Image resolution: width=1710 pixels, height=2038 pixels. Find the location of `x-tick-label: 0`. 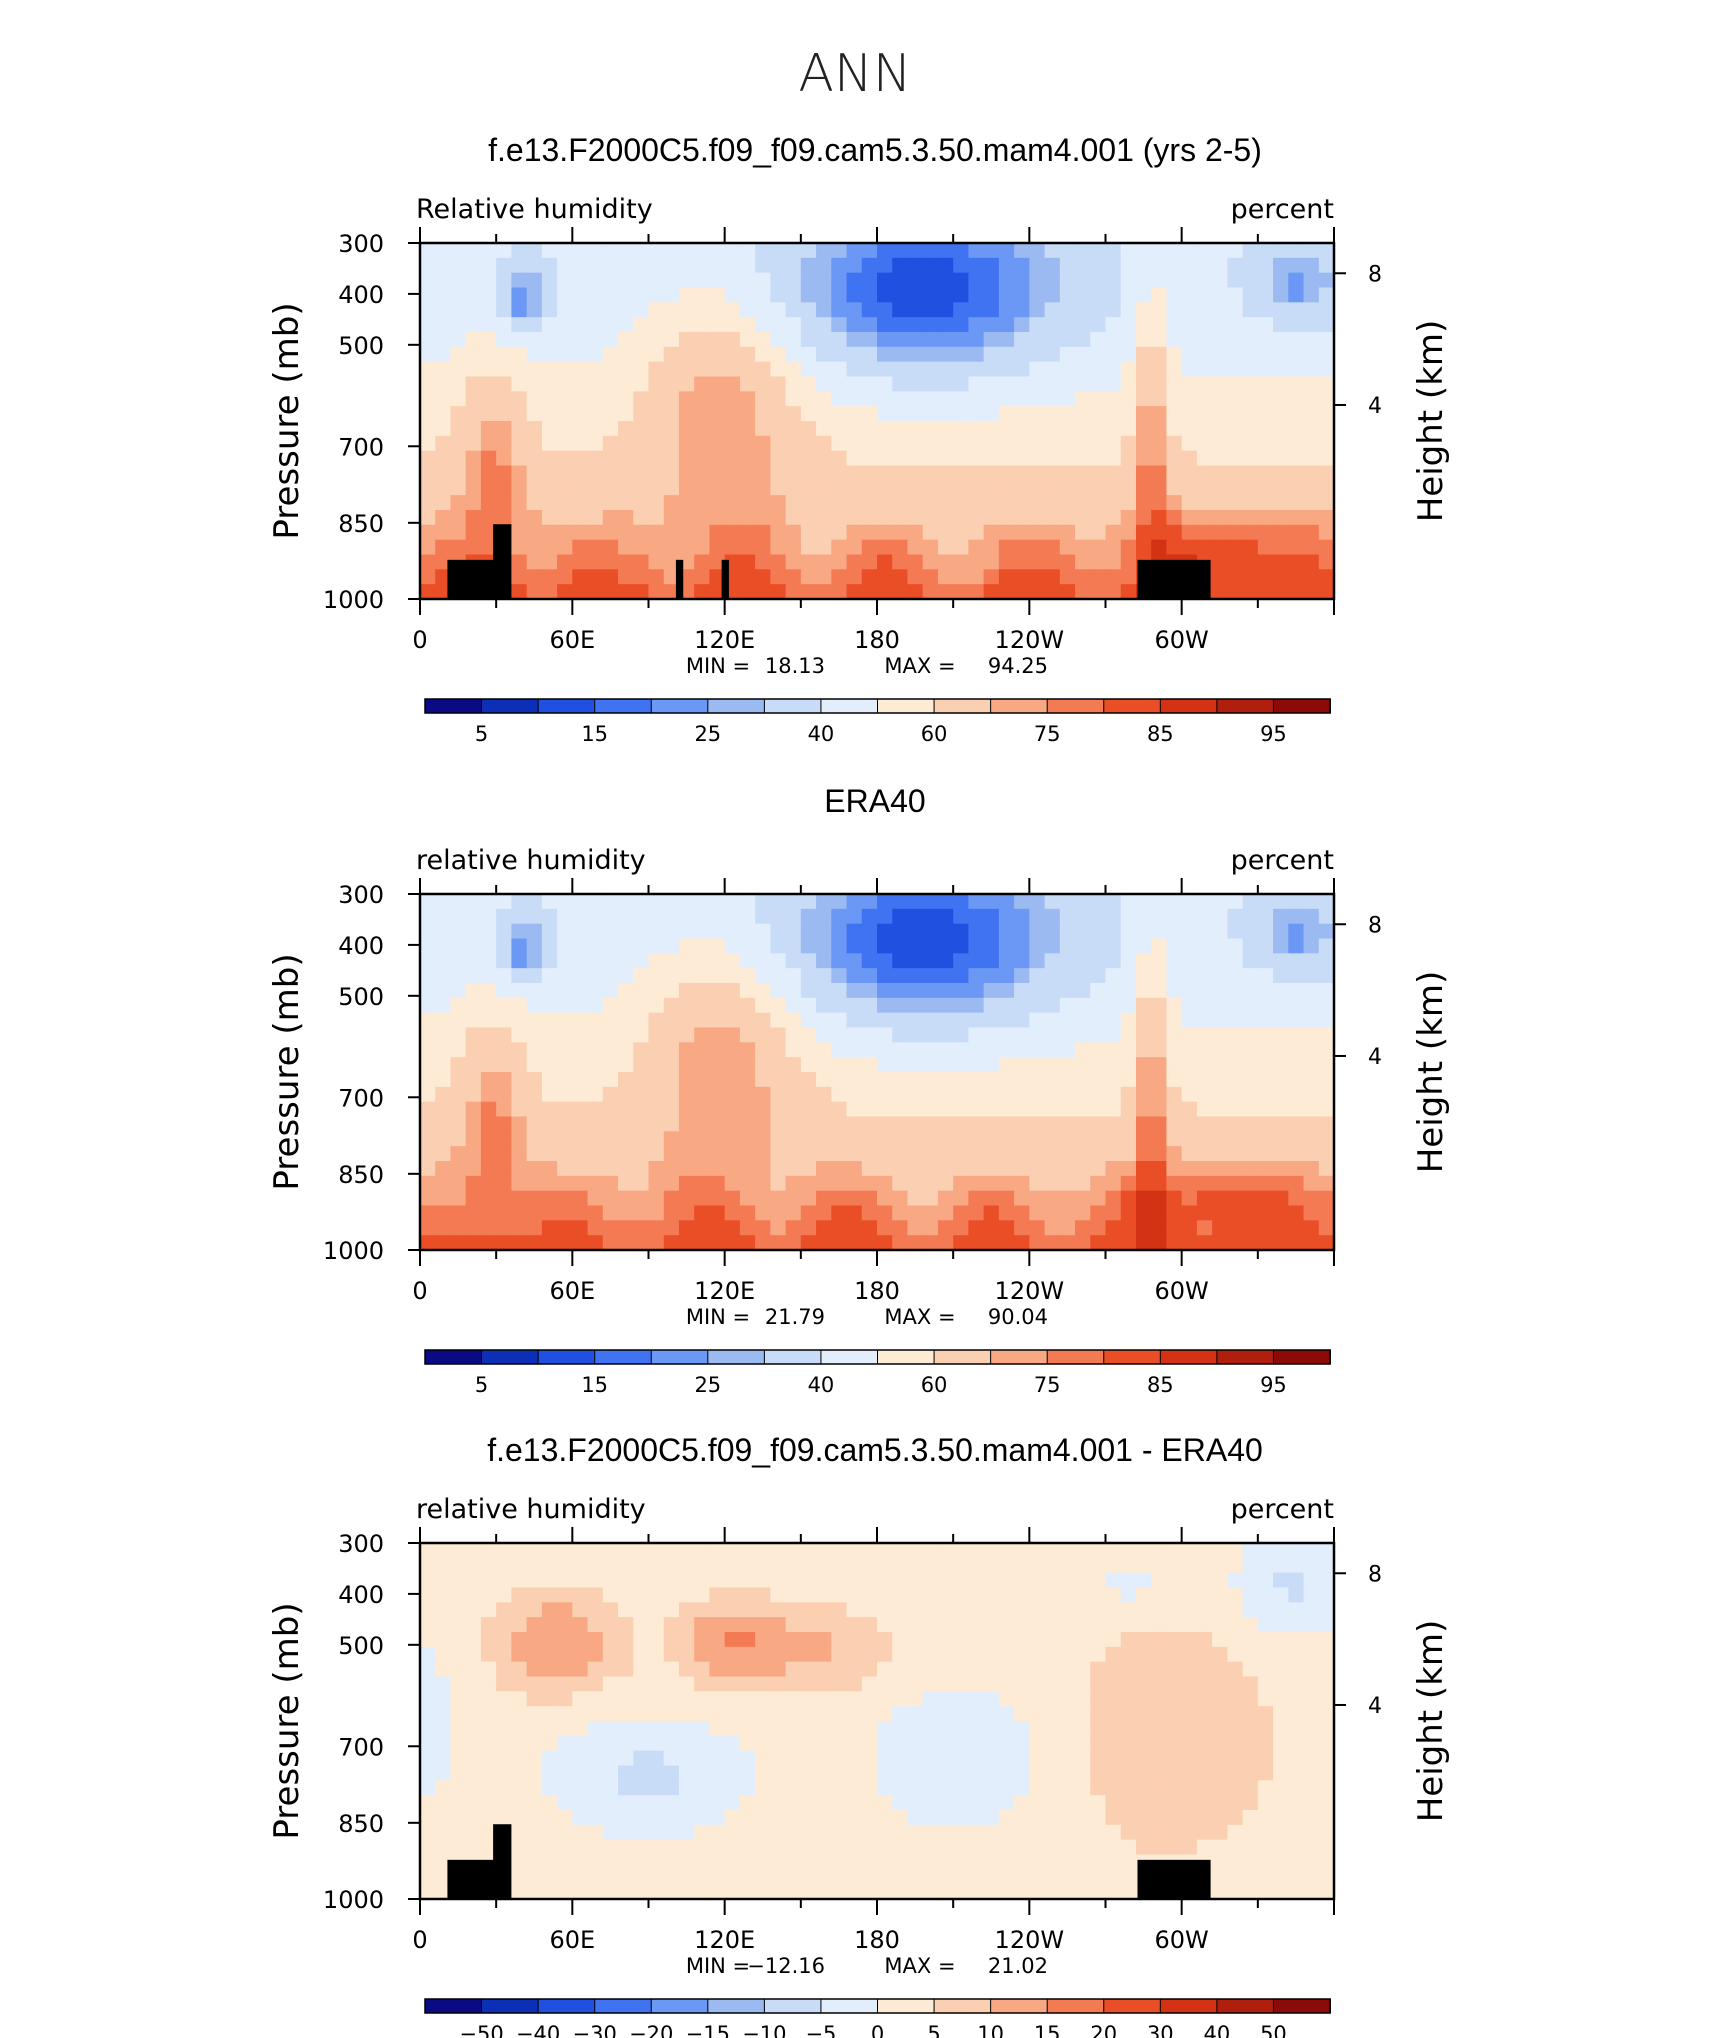

x-tick-label: 0 is located at coordinates (419, 1940).